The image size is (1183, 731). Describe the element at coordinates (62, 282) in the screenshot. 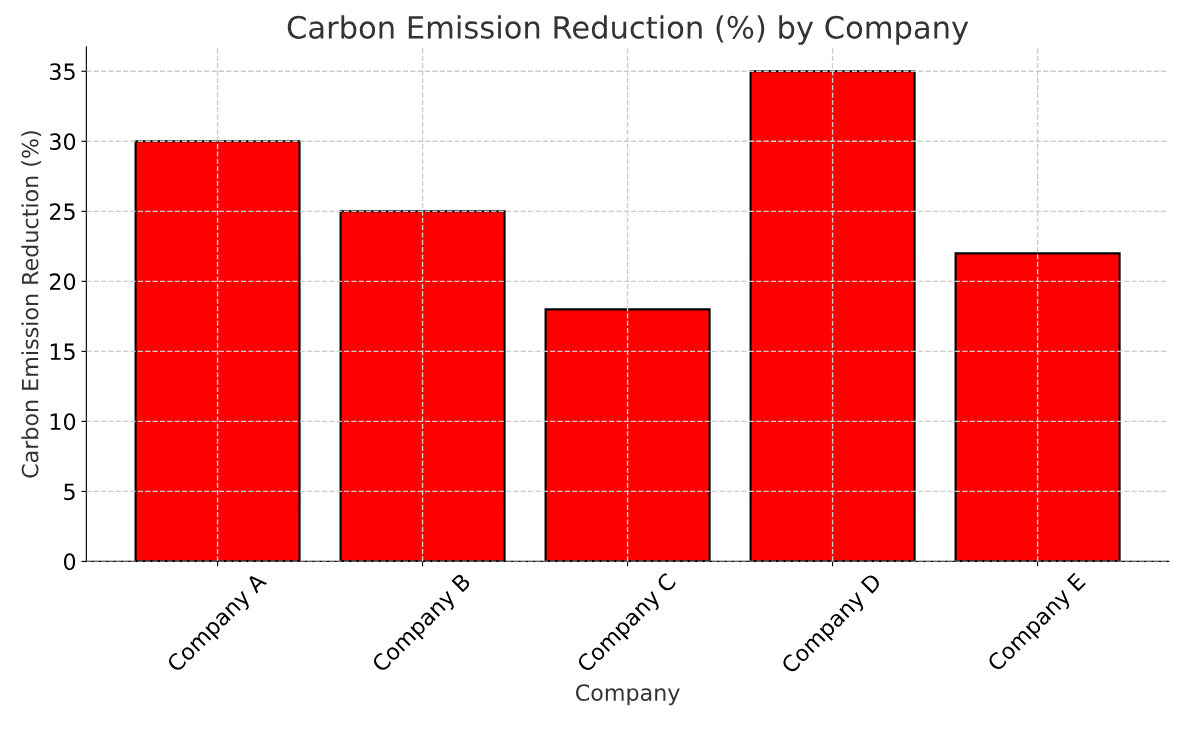

I see `y-tick-label: 20` at that location.